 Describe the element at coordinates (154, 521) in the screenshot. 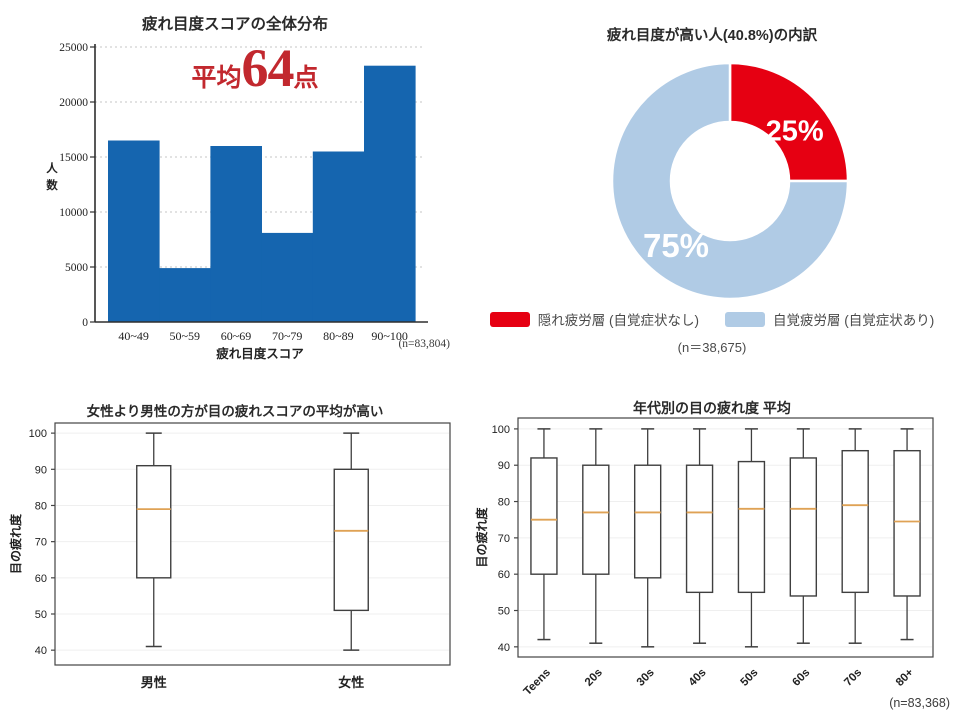

I see `box-男性` at that location.